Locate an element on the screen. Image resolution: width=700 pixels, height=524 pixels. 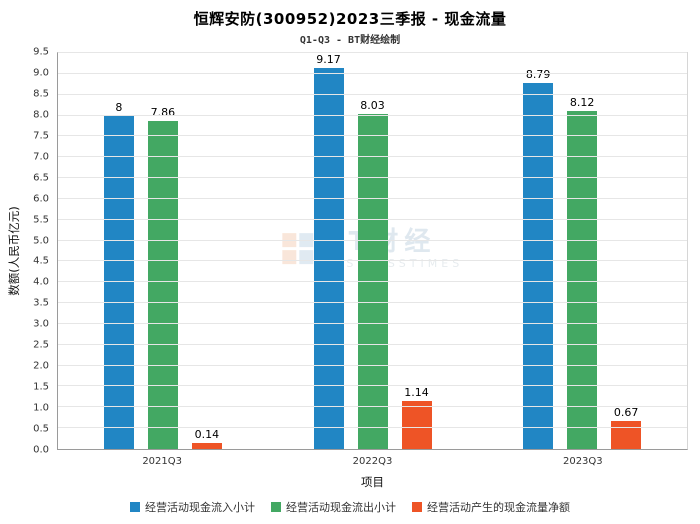
y-tick-label: 6.0 is located at coordinates (41, 199).